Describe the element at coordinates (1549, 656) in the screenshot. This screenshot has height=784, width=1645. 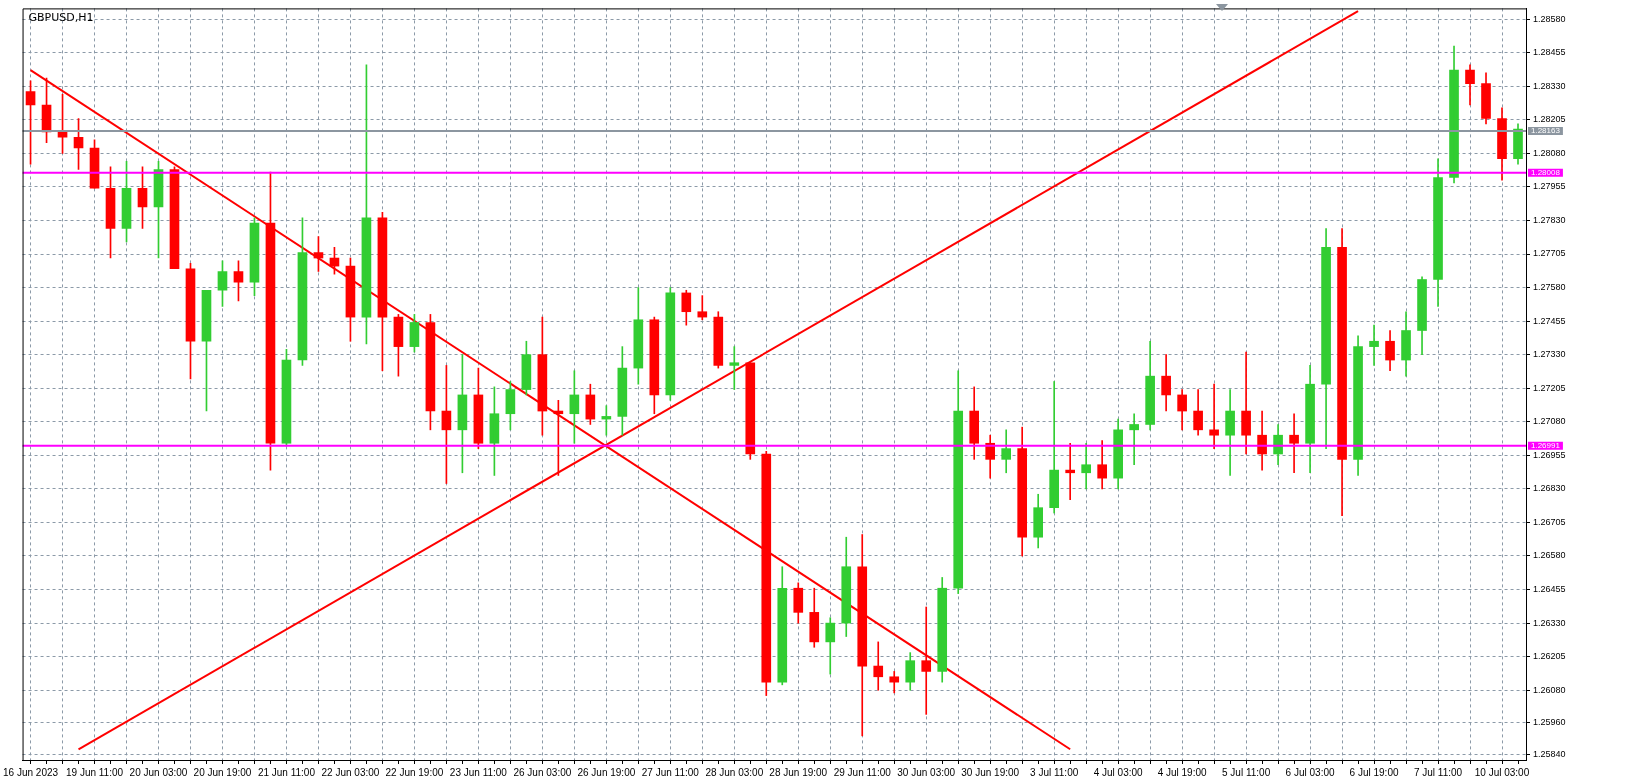
I see `y-tick-label: 1.26205` at that location.